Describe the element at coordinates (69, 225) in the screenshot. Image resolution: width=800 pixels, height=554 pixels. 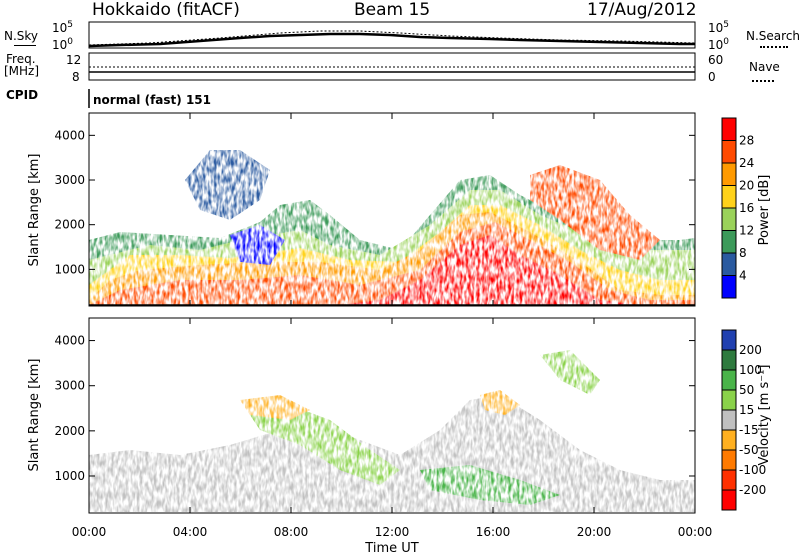
I see `power-ytick-label-1: 2000` at that location.